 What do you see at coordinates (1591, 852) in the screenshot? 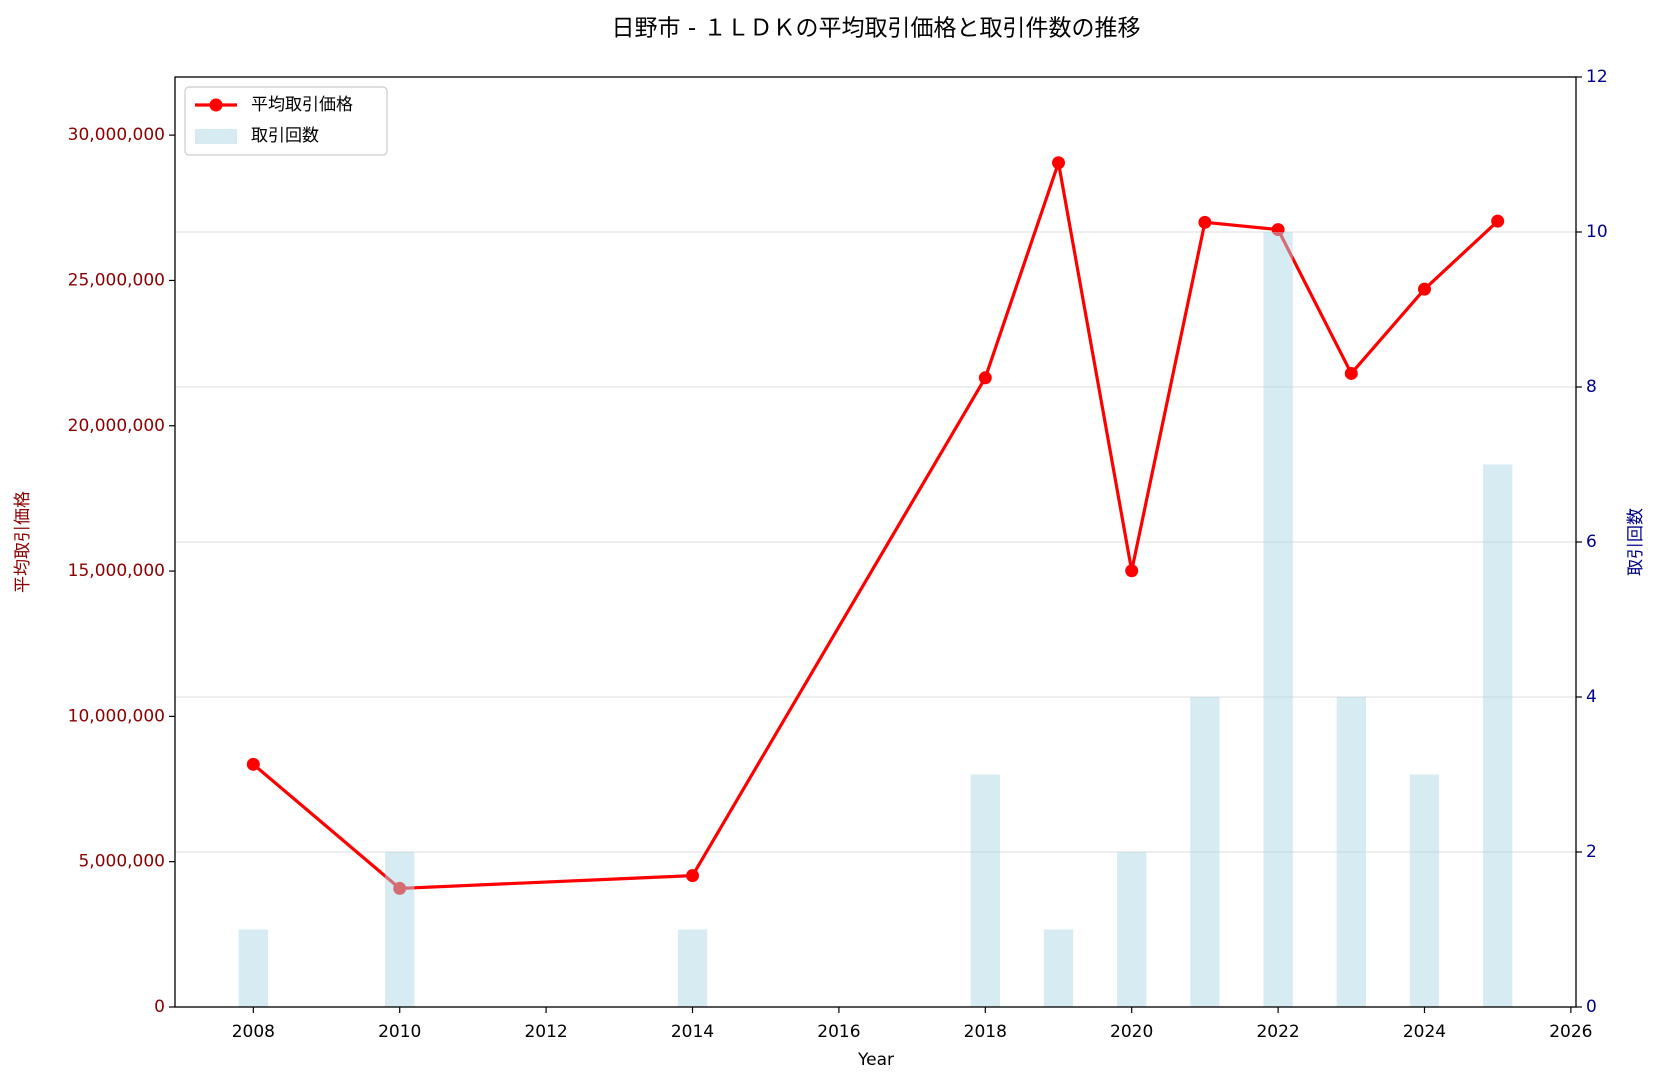
I see `y2-tick-label: 2` at bounding box center [1591, 852].